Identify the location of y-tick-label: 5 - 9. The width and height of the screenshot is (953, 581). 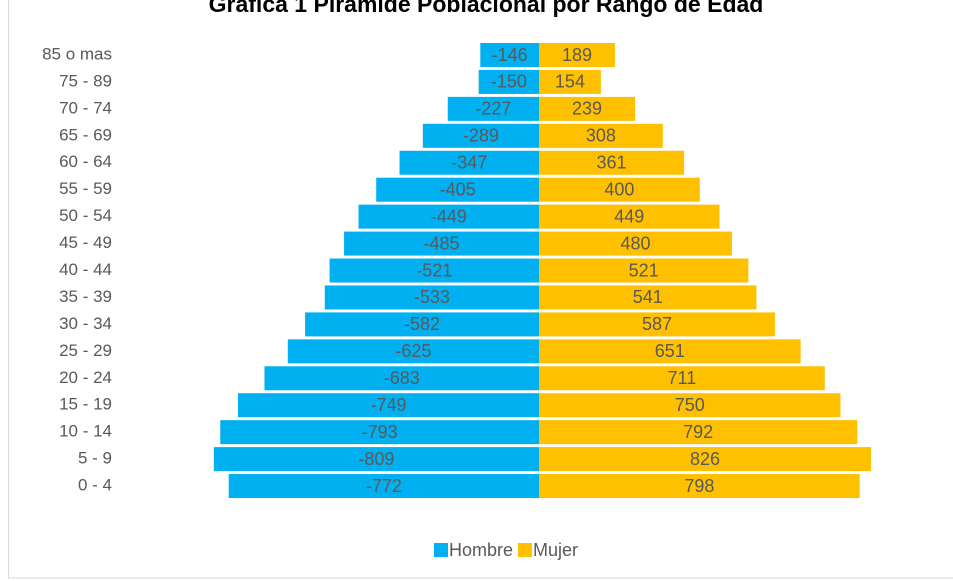
(95, 458).